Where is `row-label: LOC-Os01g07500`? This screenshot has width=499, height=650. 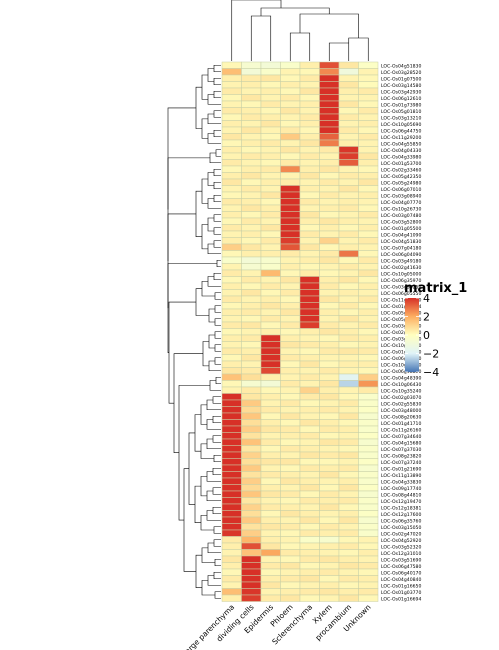
row-label: LOC-Os01g07500 is located at coordinates (401, 79).